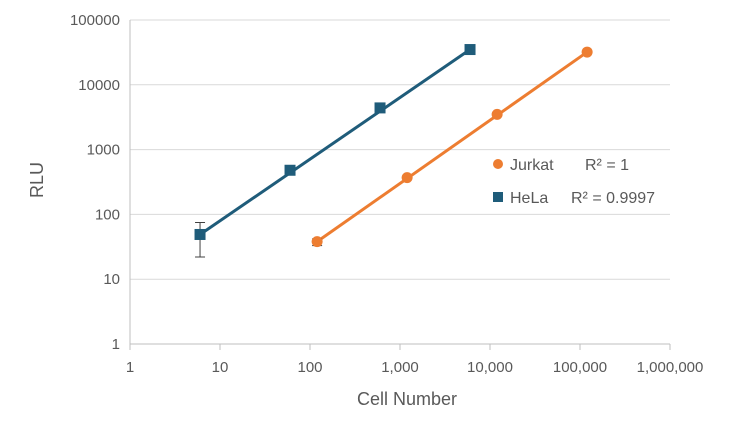 The width and height of the screenshot is (742, 424). Describe the element at coordinates (407, 399) in the screenshot. I see `x-axis-title: Cell Number` at that location.